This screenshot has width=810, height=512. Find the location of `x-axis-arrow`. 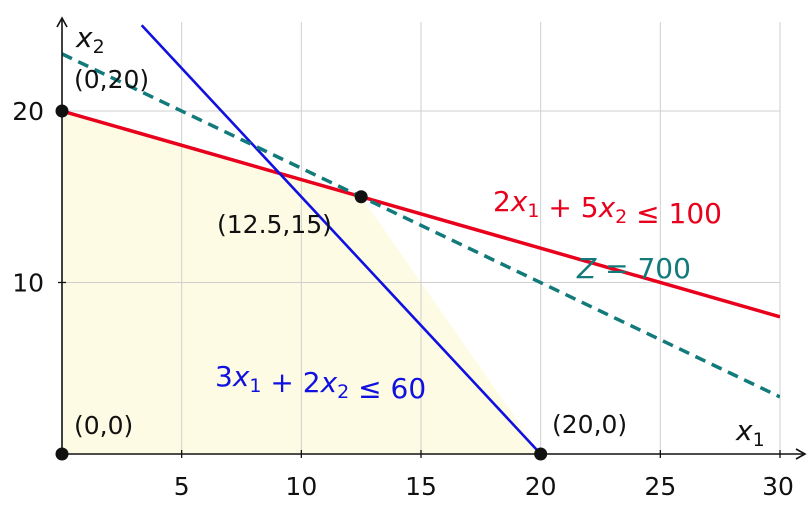

x-axis-arrow is located at coordinates (801, 454).